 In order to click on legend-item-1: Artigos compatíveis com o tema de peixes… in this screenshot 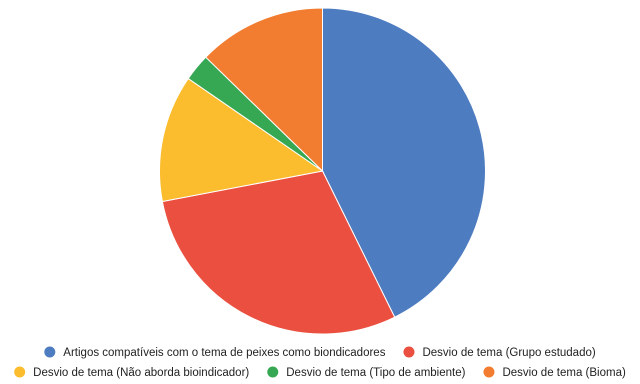, I will do `click(215, 352)`.